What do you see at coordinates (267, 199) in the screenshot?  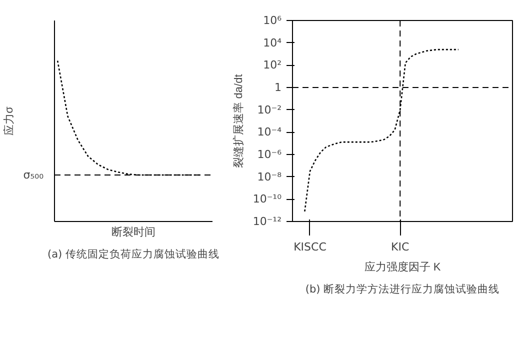 I see `y-tick-label: 10⁻¹⁰` at bounding box center [267, 199].